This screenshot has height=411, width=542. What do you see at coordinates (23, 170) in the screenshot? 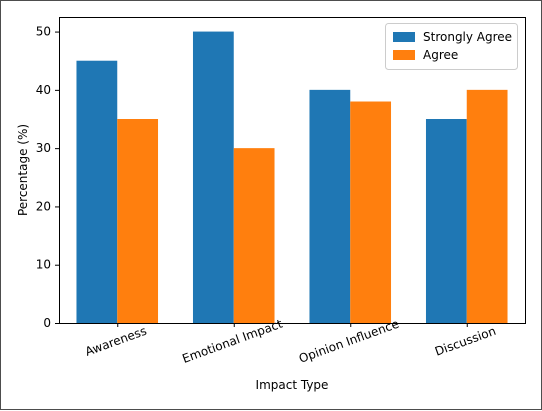
I see `y-axis-label: Percentage (%)` at bounding box center [23, 170].